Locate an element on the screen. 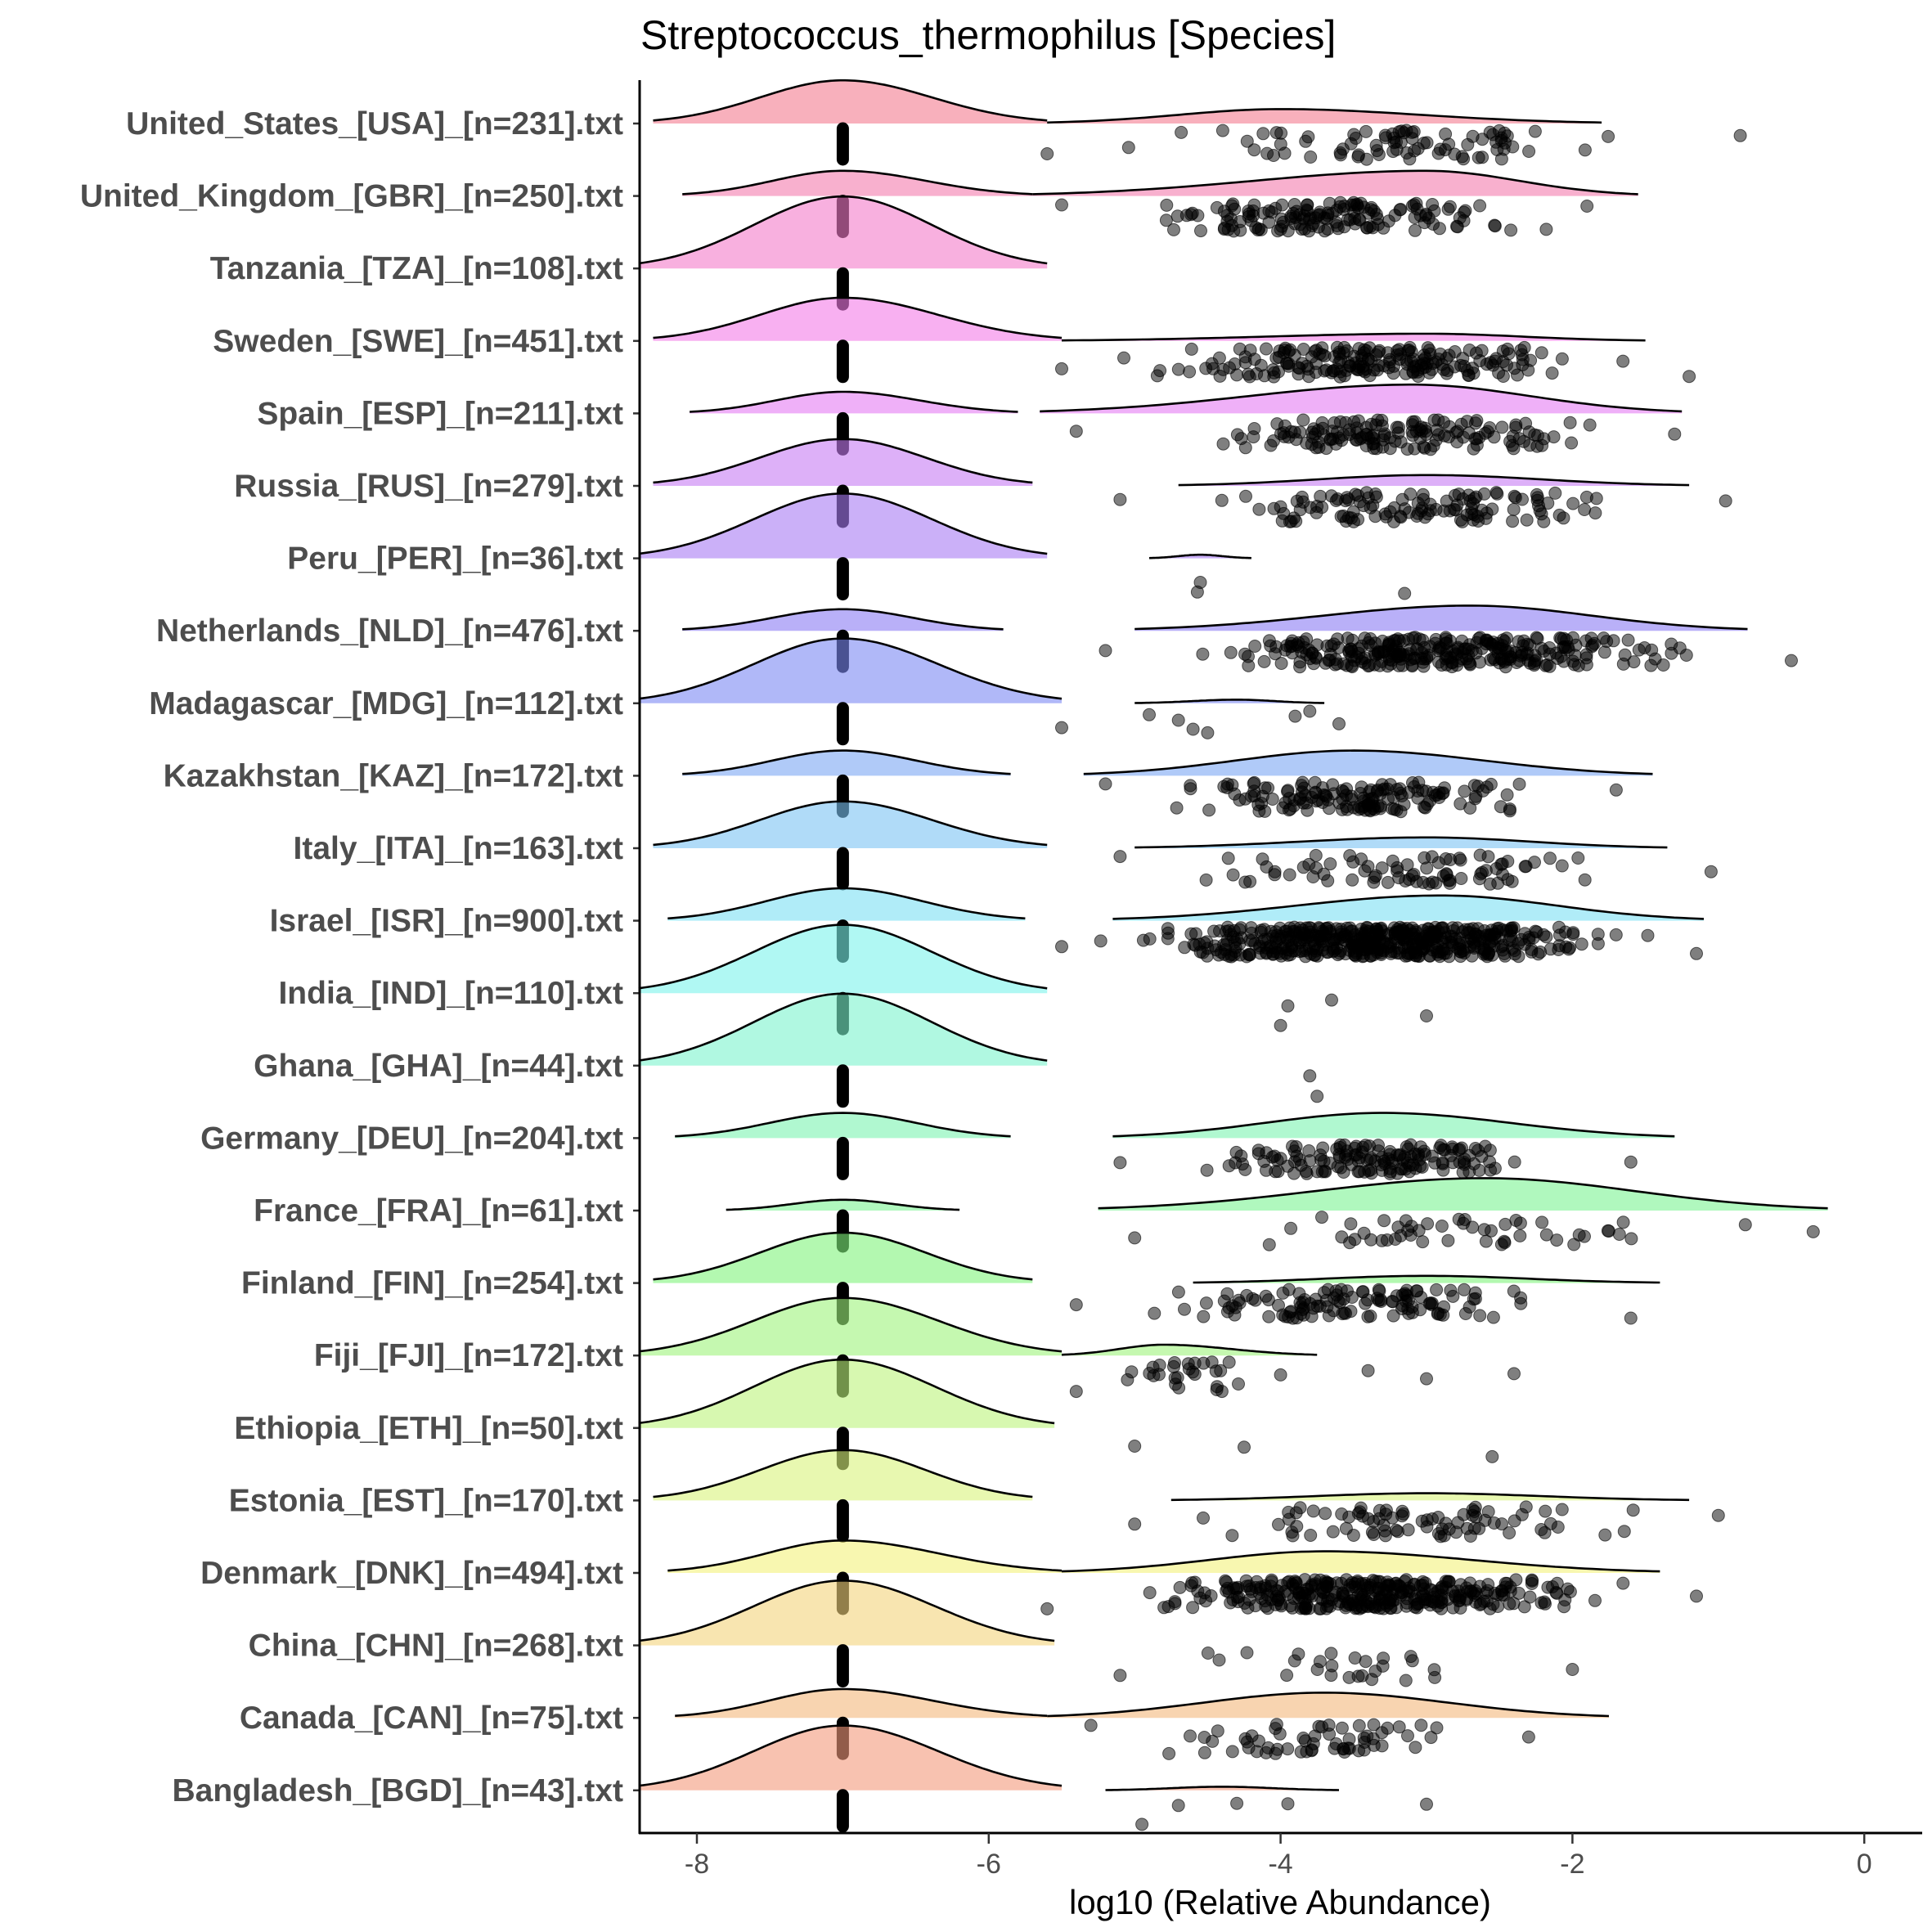  zero-density-ridge is located at coordinates (858, 319).